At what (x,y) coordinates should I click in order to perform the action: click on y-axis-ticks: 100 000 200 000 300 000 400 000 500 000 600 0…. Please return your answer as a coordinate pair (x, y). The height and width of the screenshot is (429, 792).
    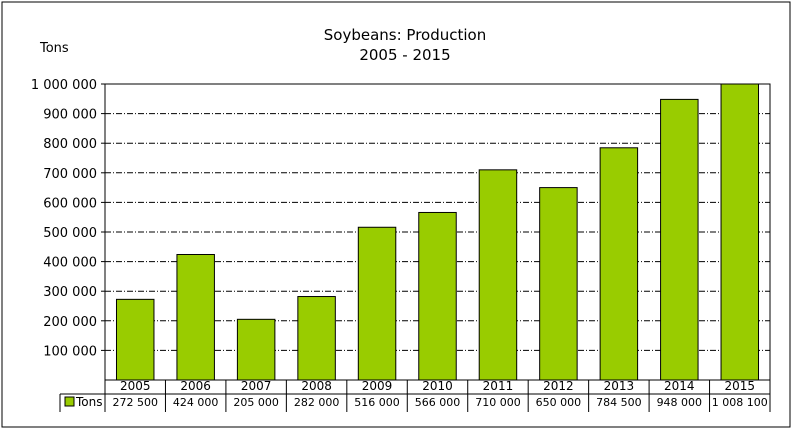
    Looking at the image, I should click on (64, 218).